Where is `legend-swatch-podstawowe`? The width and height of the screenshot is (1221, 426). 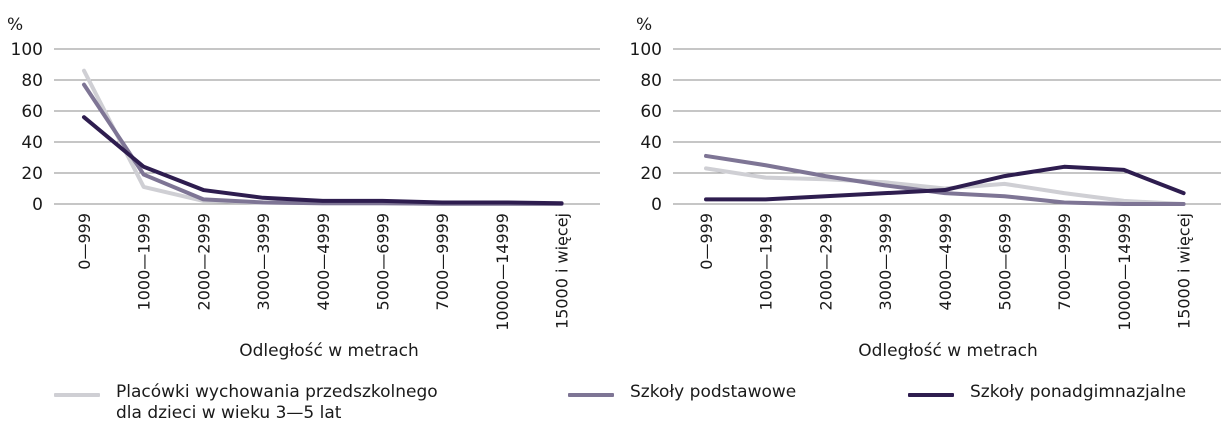 legend-swatch-podstawowe is located at coordinates (591, 395).